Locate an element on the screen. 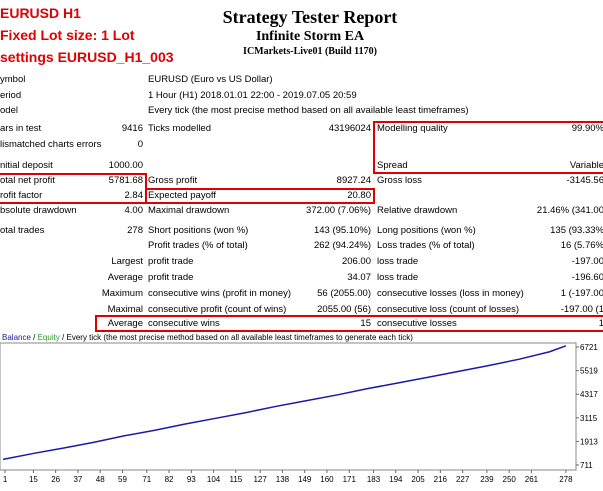 Image resolution: width=603 pixels, height=491 pixels. field-value: 206.00 is located at coordinates (356, 261).